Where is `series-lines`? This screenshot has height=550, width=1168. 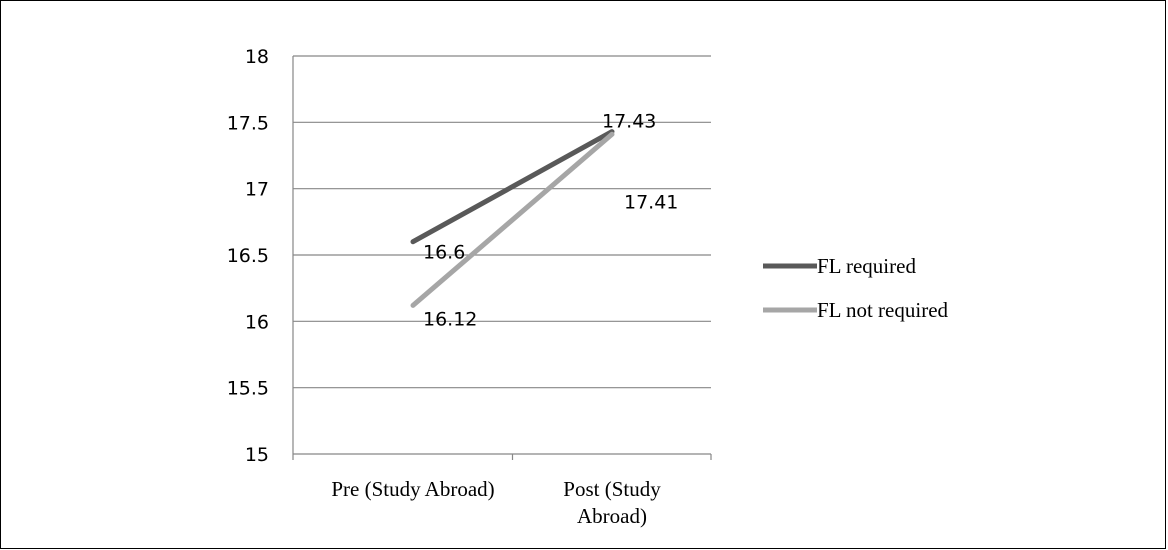 series-lines is located at coordinates (512, 218).